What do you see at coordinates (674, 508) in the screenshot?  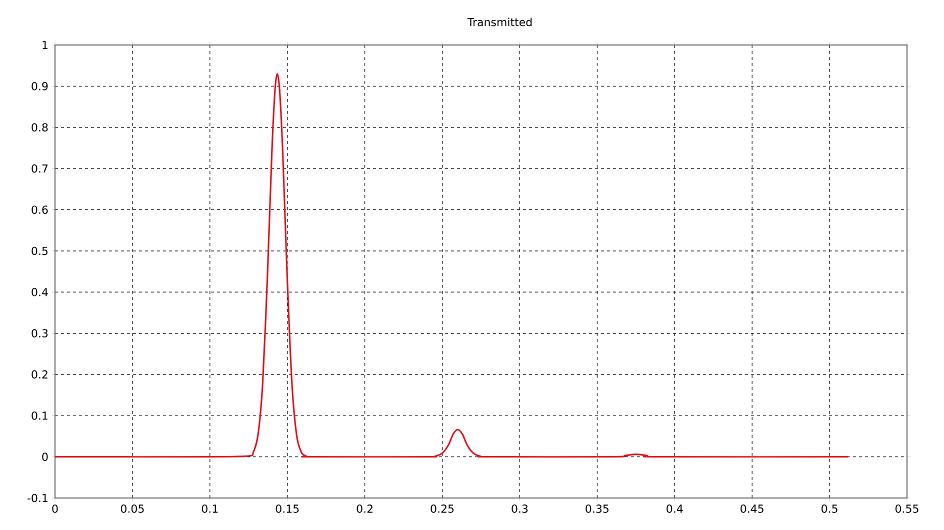 I see `x-tick-label: 0.4` at bounding box center [674, 508].